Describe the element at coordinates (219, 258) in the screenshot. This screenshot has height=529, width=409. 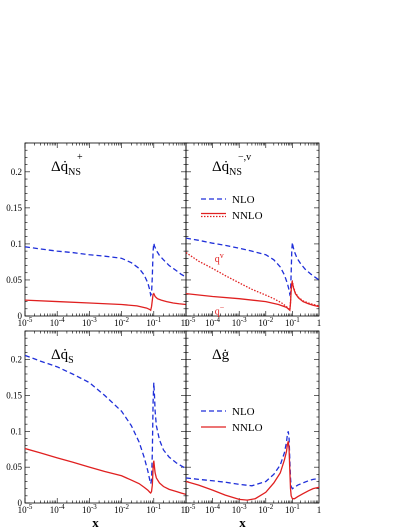
I see `curve-annotation: qv` at that location.